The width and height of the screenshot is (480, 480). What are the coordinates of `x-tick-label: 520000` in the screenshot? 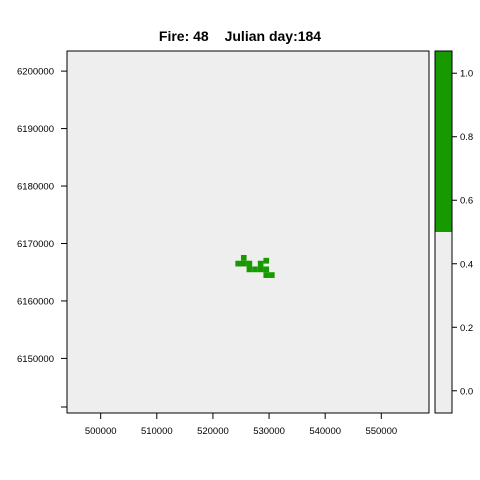 It's located at (213, 431).